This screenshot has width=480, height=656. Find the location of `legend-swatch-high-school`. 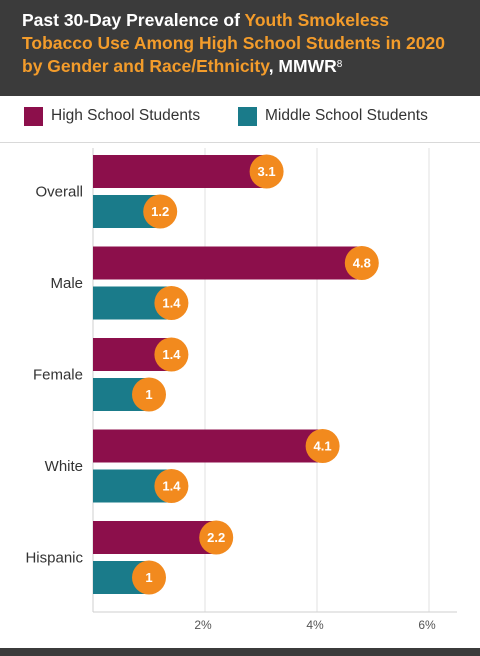

legend-swatch-high-school is located at coordinates (33, 116).